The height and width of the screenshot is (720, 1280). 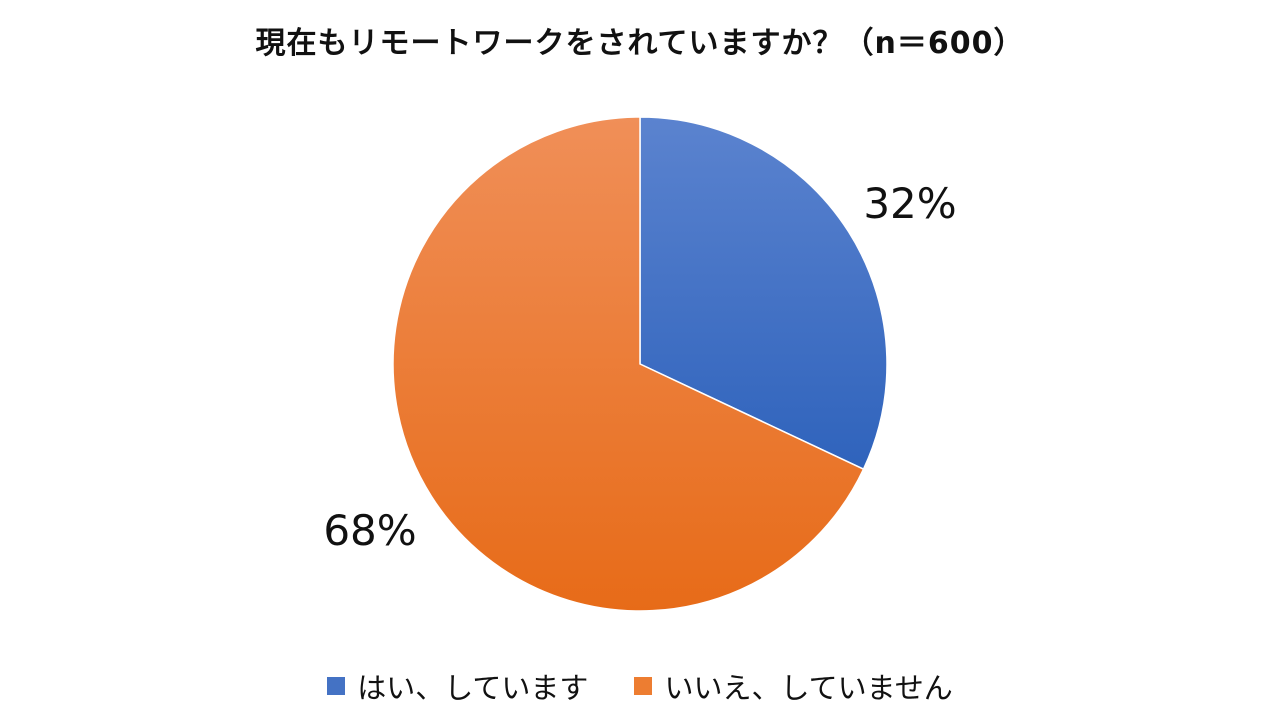 What do you see at coordinates (808, 688) in the screenshot?
I see `legend-label-no: いいえ、していません` at bounding box center [808, 688].